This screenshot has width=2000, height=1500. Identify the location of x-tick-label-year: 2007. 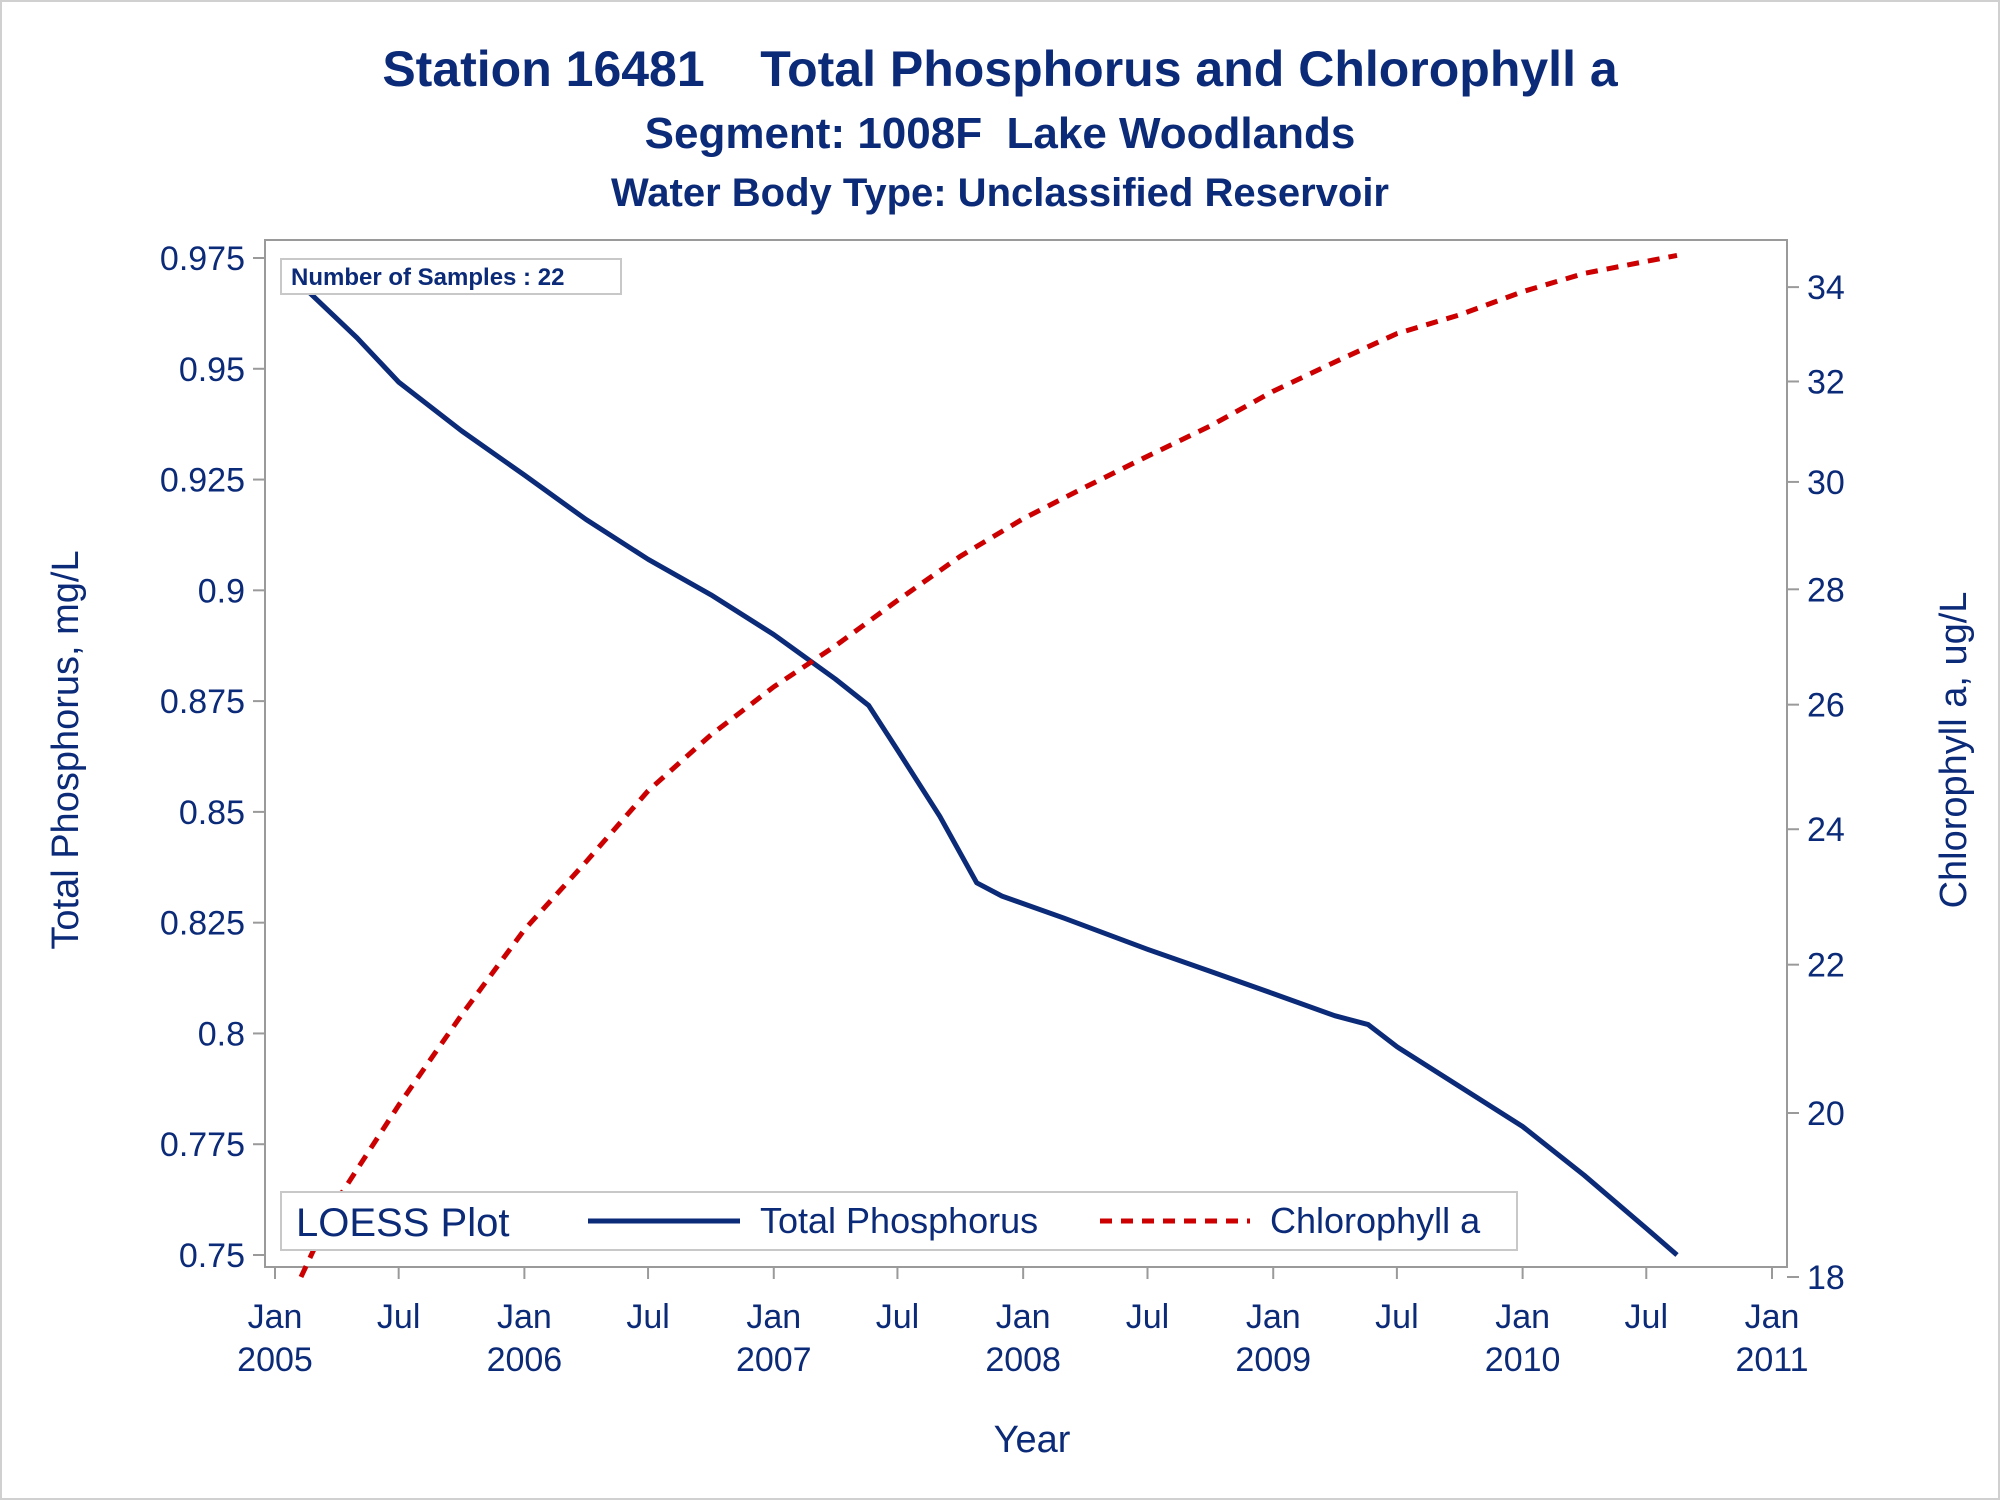
(774, 1360).